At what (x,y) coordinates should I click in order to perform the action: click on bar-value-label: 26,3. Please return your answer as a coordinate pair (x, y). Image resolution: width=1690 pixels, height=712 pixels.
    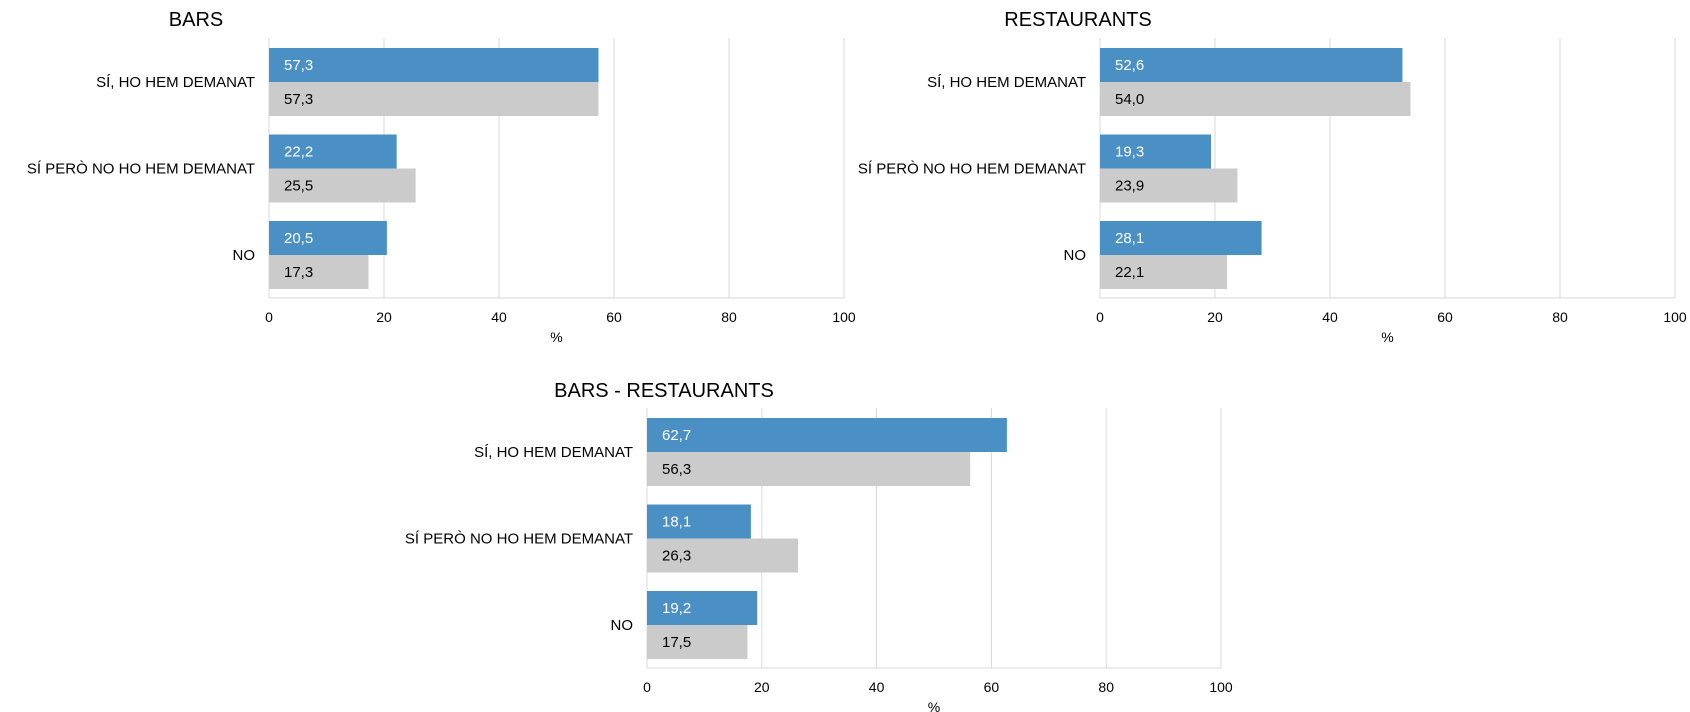
    Looking at the image, I should click on (676, 556).